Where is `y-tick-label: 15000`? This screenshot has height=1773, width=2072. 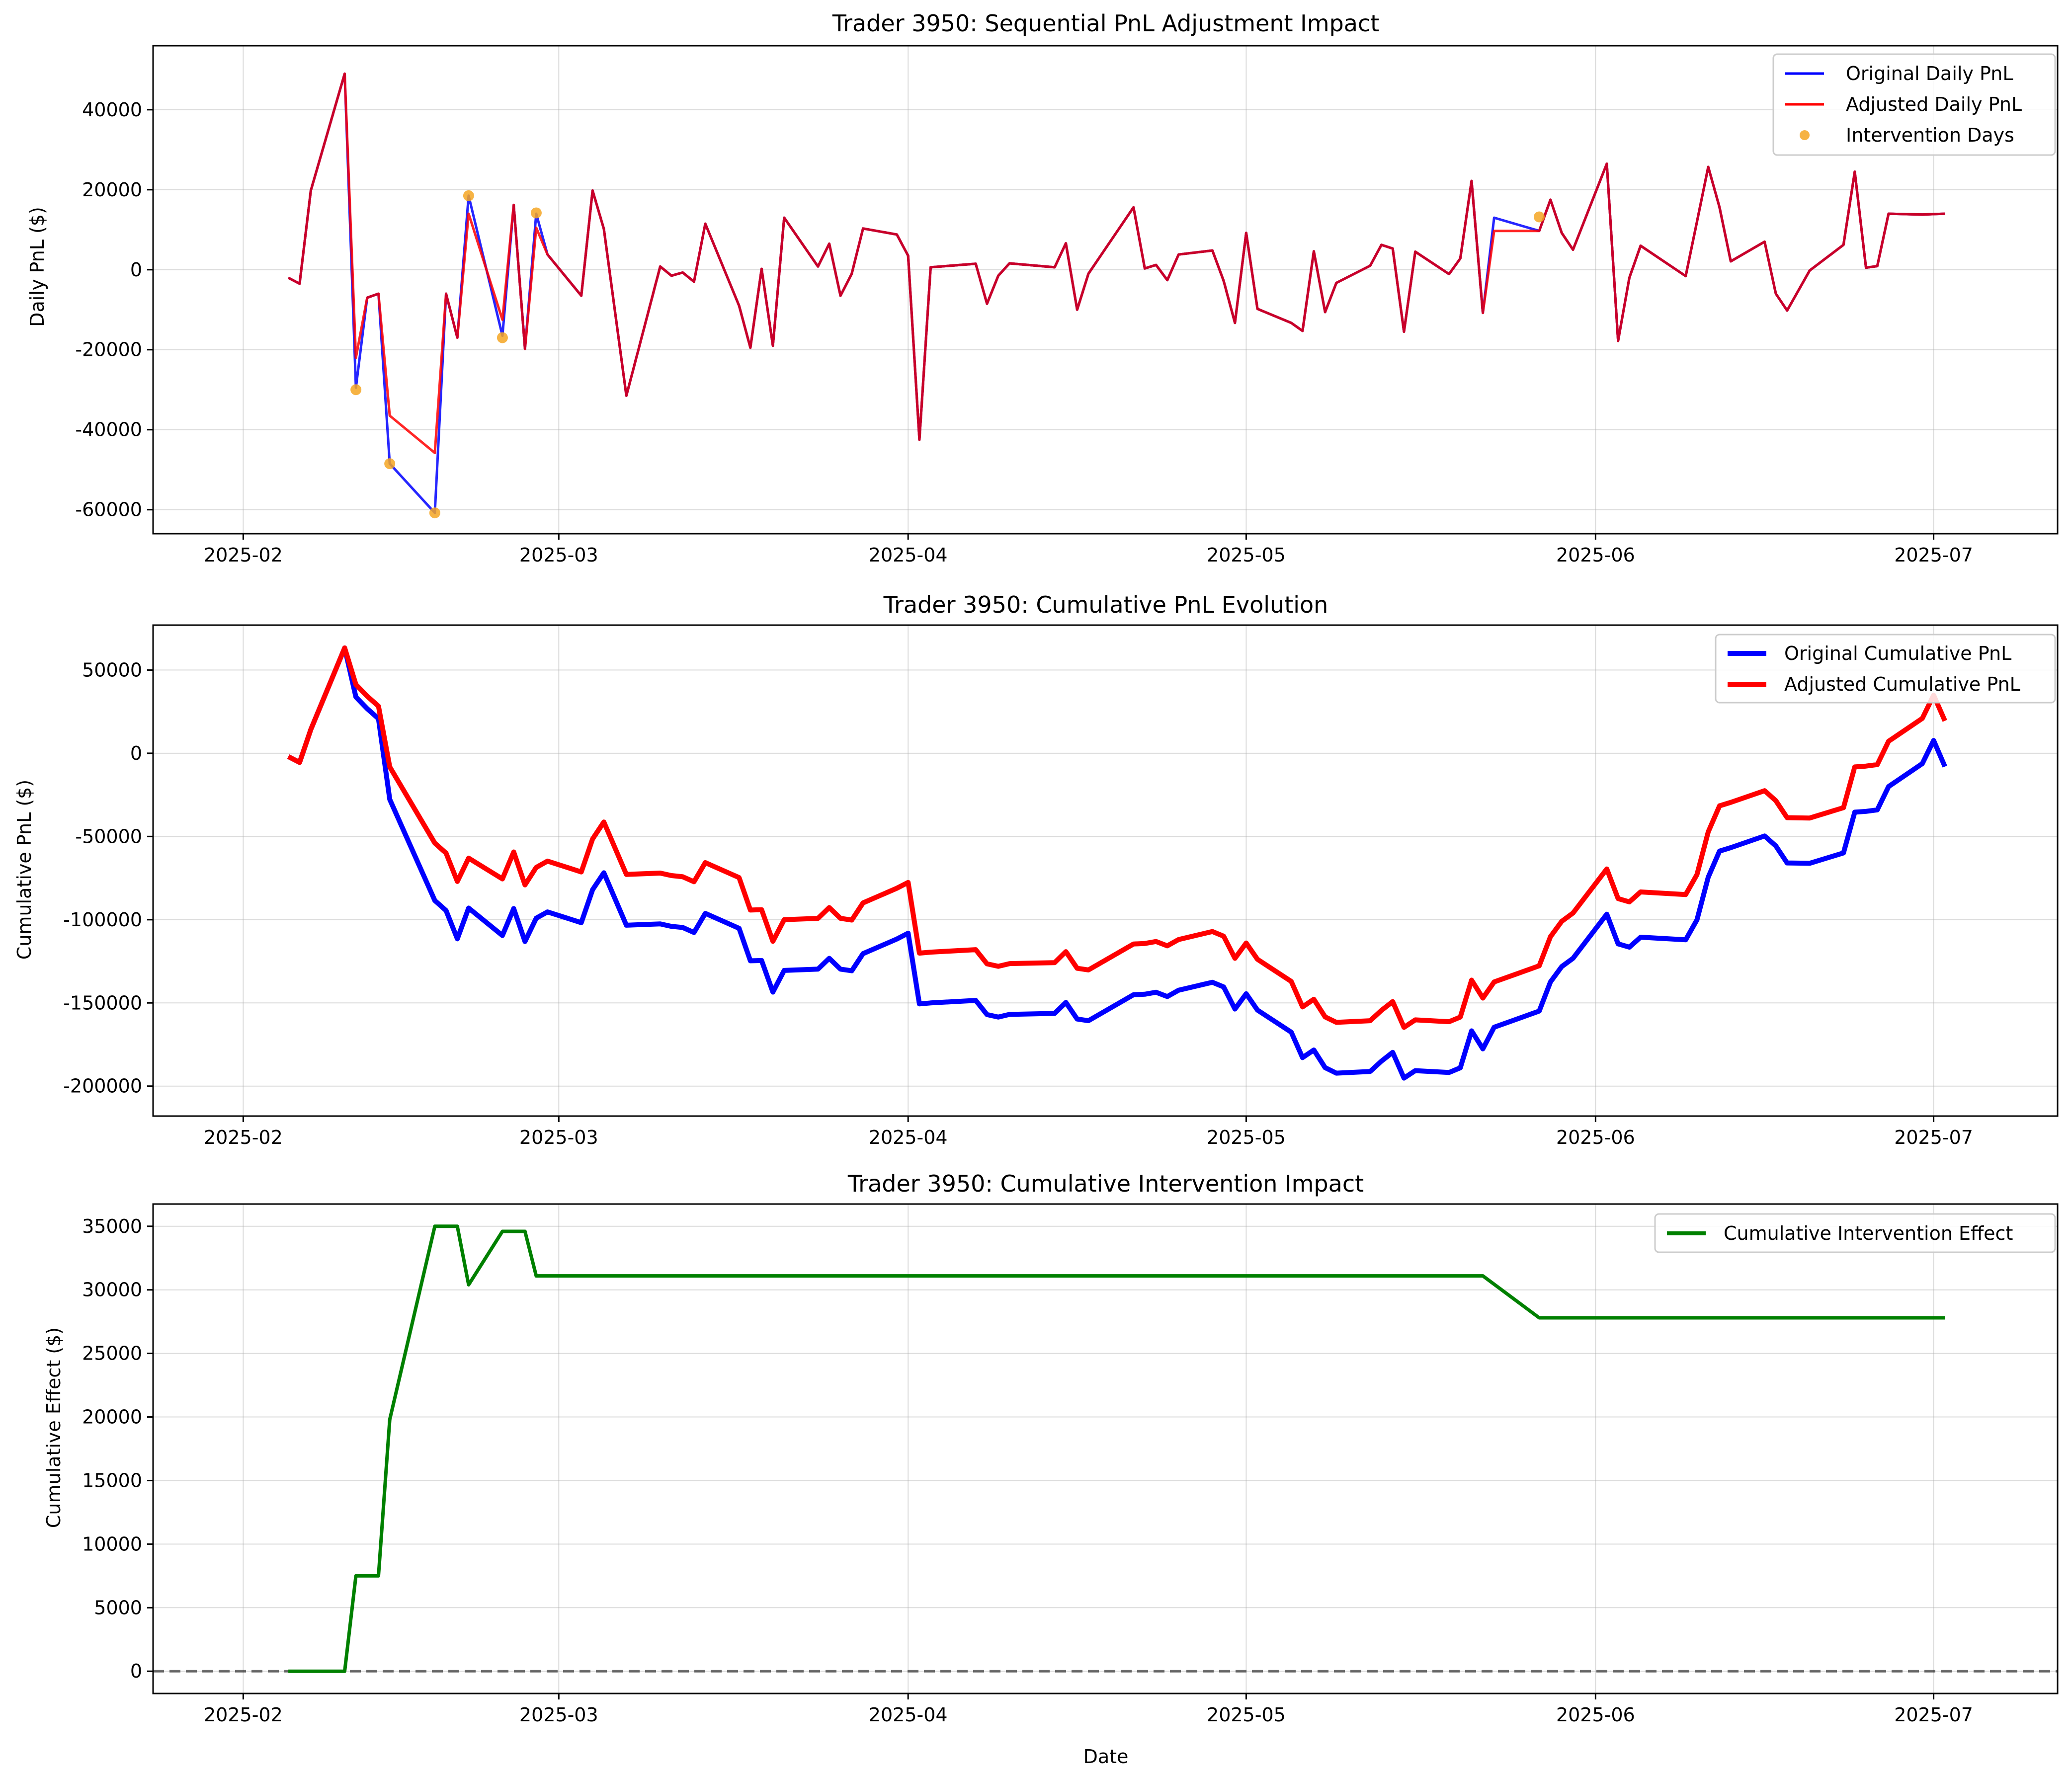 y-tick-label: 15000 is located at coordinates (112, 1480).